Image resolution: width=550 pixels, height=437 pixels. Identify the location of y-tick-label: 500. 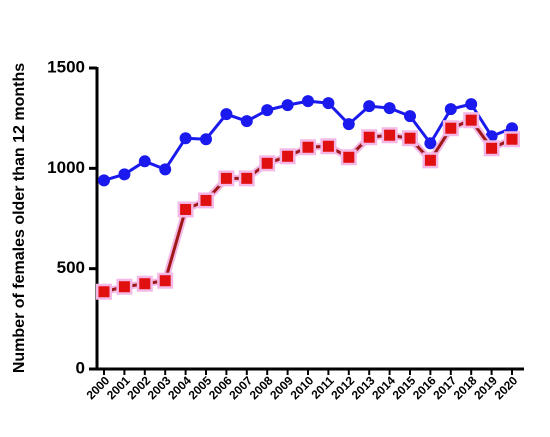
(71, 267).